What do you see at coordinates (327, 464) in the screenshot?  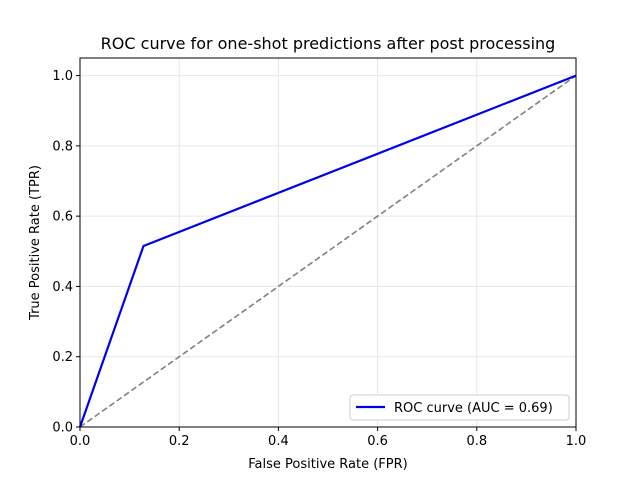 I see `x-axis-label: False Positive Rate (FPR)` at bounding box center [327, 464].